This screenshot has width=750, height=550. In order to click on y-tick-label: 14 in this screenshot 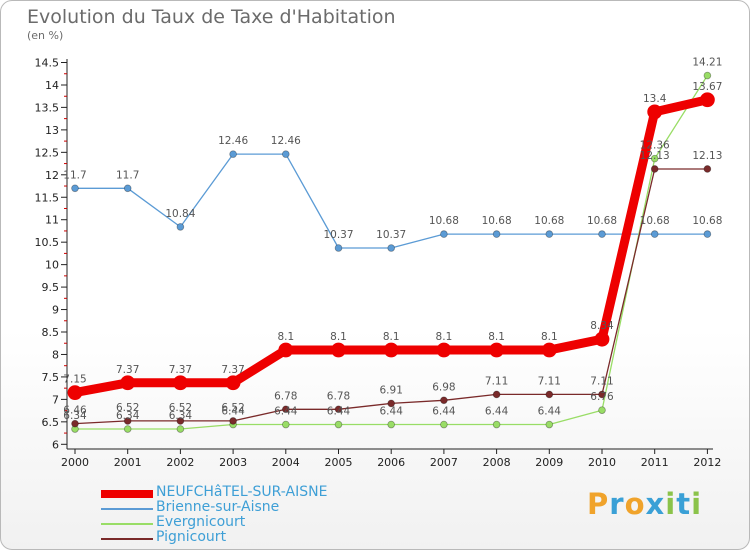, I will do `click(52, 85)`.